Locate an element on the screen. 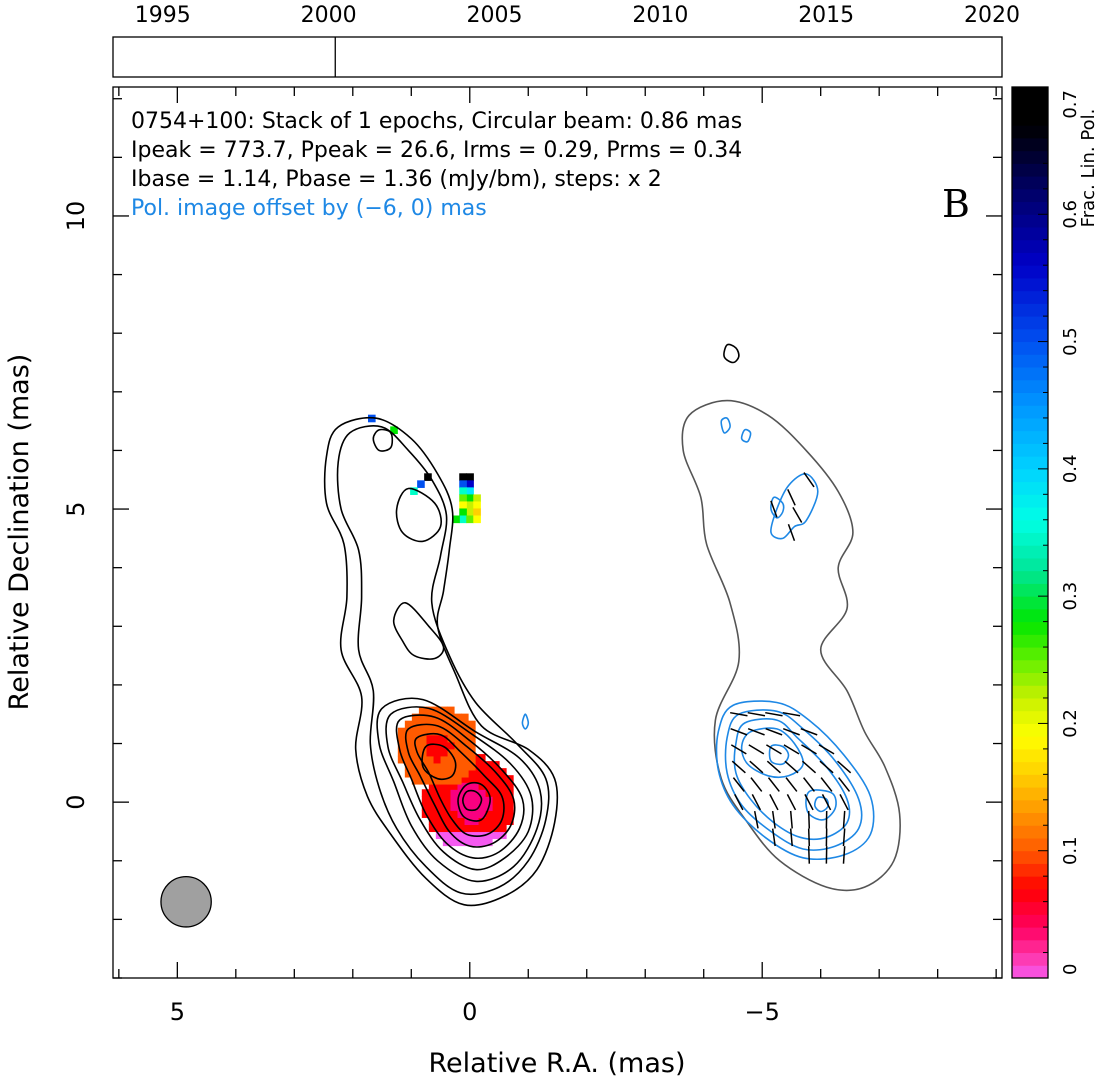  epoch-box is located at coordinates (557, 57).